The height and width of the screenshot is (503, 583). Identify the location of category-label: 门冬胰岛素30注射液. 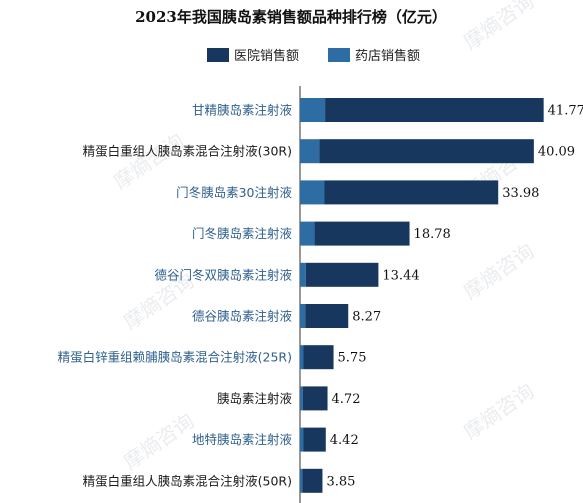
(234, 192).